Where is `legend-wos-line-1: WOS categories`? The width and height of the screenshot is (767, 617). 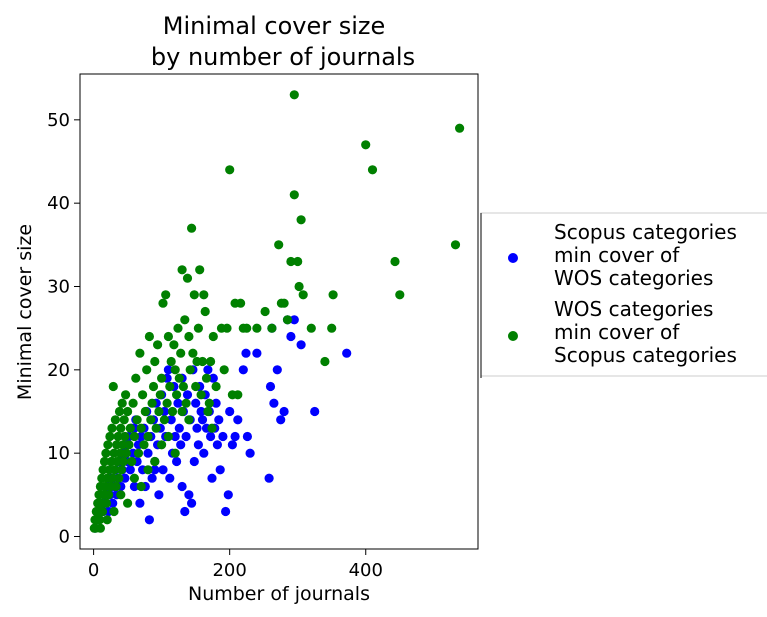
legend-wos-line-1: WOS categories is located at coordinates (633, 309).